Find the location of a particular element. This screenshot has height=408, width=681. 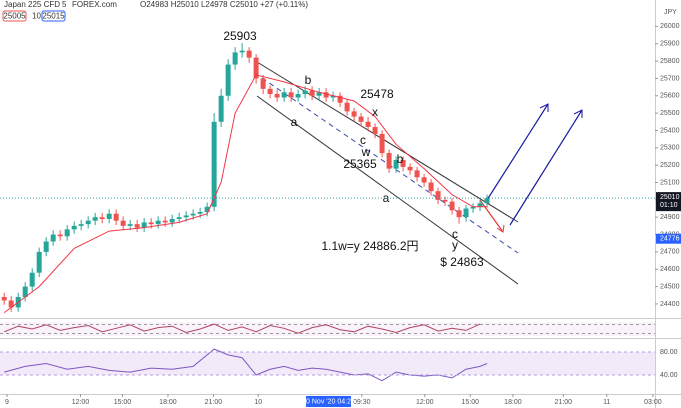

y-tick-label: 25700 is located at coordinates (670, 78).